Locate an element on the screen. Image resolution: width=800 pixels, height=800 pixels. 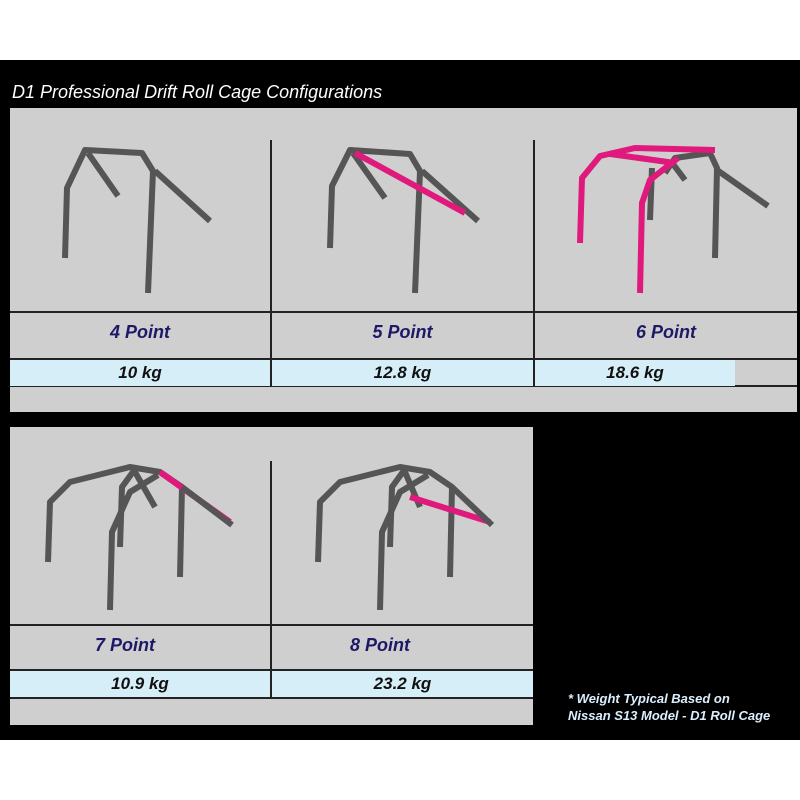
footnote-line-1: * Weight Typical Based on is located at coordinates (649, 698).